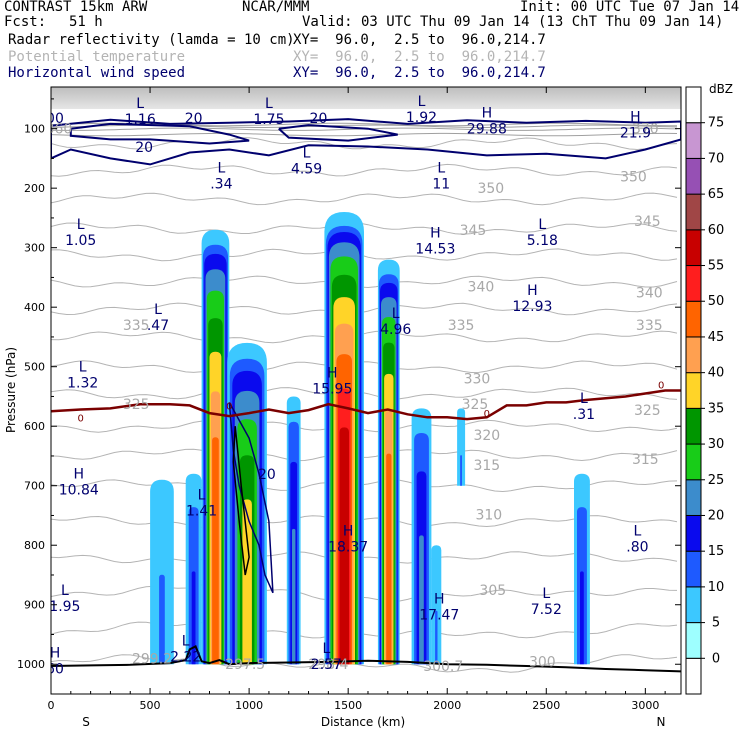 Image resolution: width=740 pixels, height=740 pixels. Describe the element at coordinates (439, 616) in the screenshot. I see `extremum-value: 17.47` at that location.